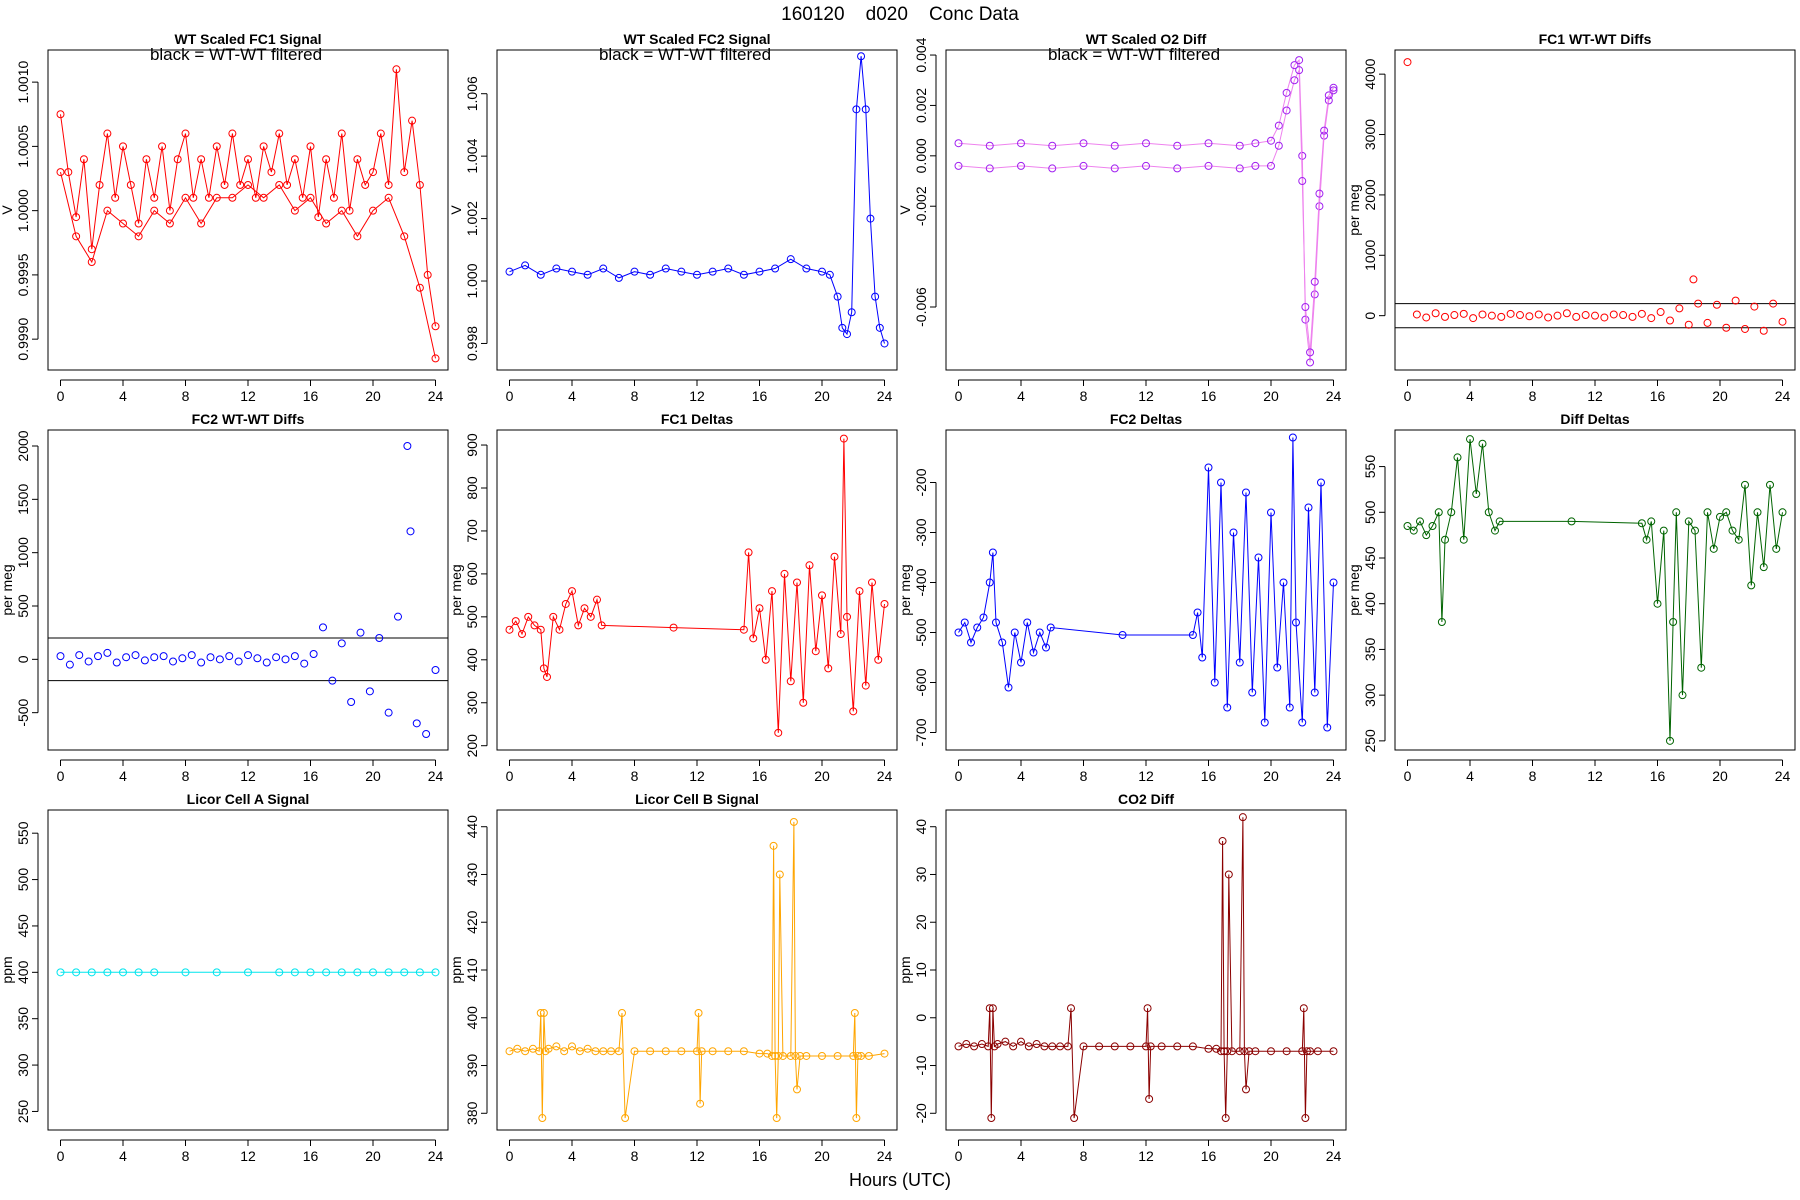 The height and width of the screenshot is (1200, 1800). Describe the element at coordinates (23, 712) in the screenshot. I see `y-tick-label: -500` at that location.